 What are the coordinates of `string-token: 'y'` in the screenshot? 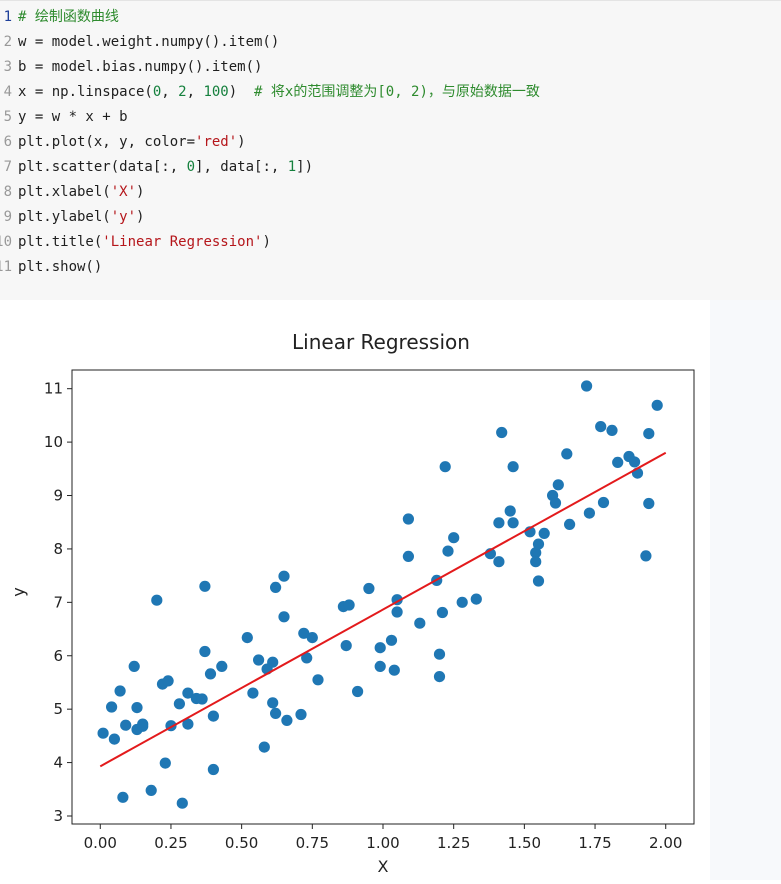 It's located at (123, 217).